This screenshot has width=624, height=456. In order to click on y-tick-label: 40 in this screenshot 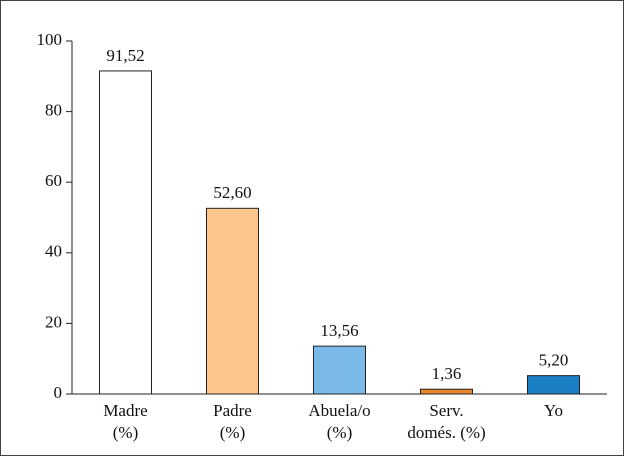, I will do `click(53, 251)`.